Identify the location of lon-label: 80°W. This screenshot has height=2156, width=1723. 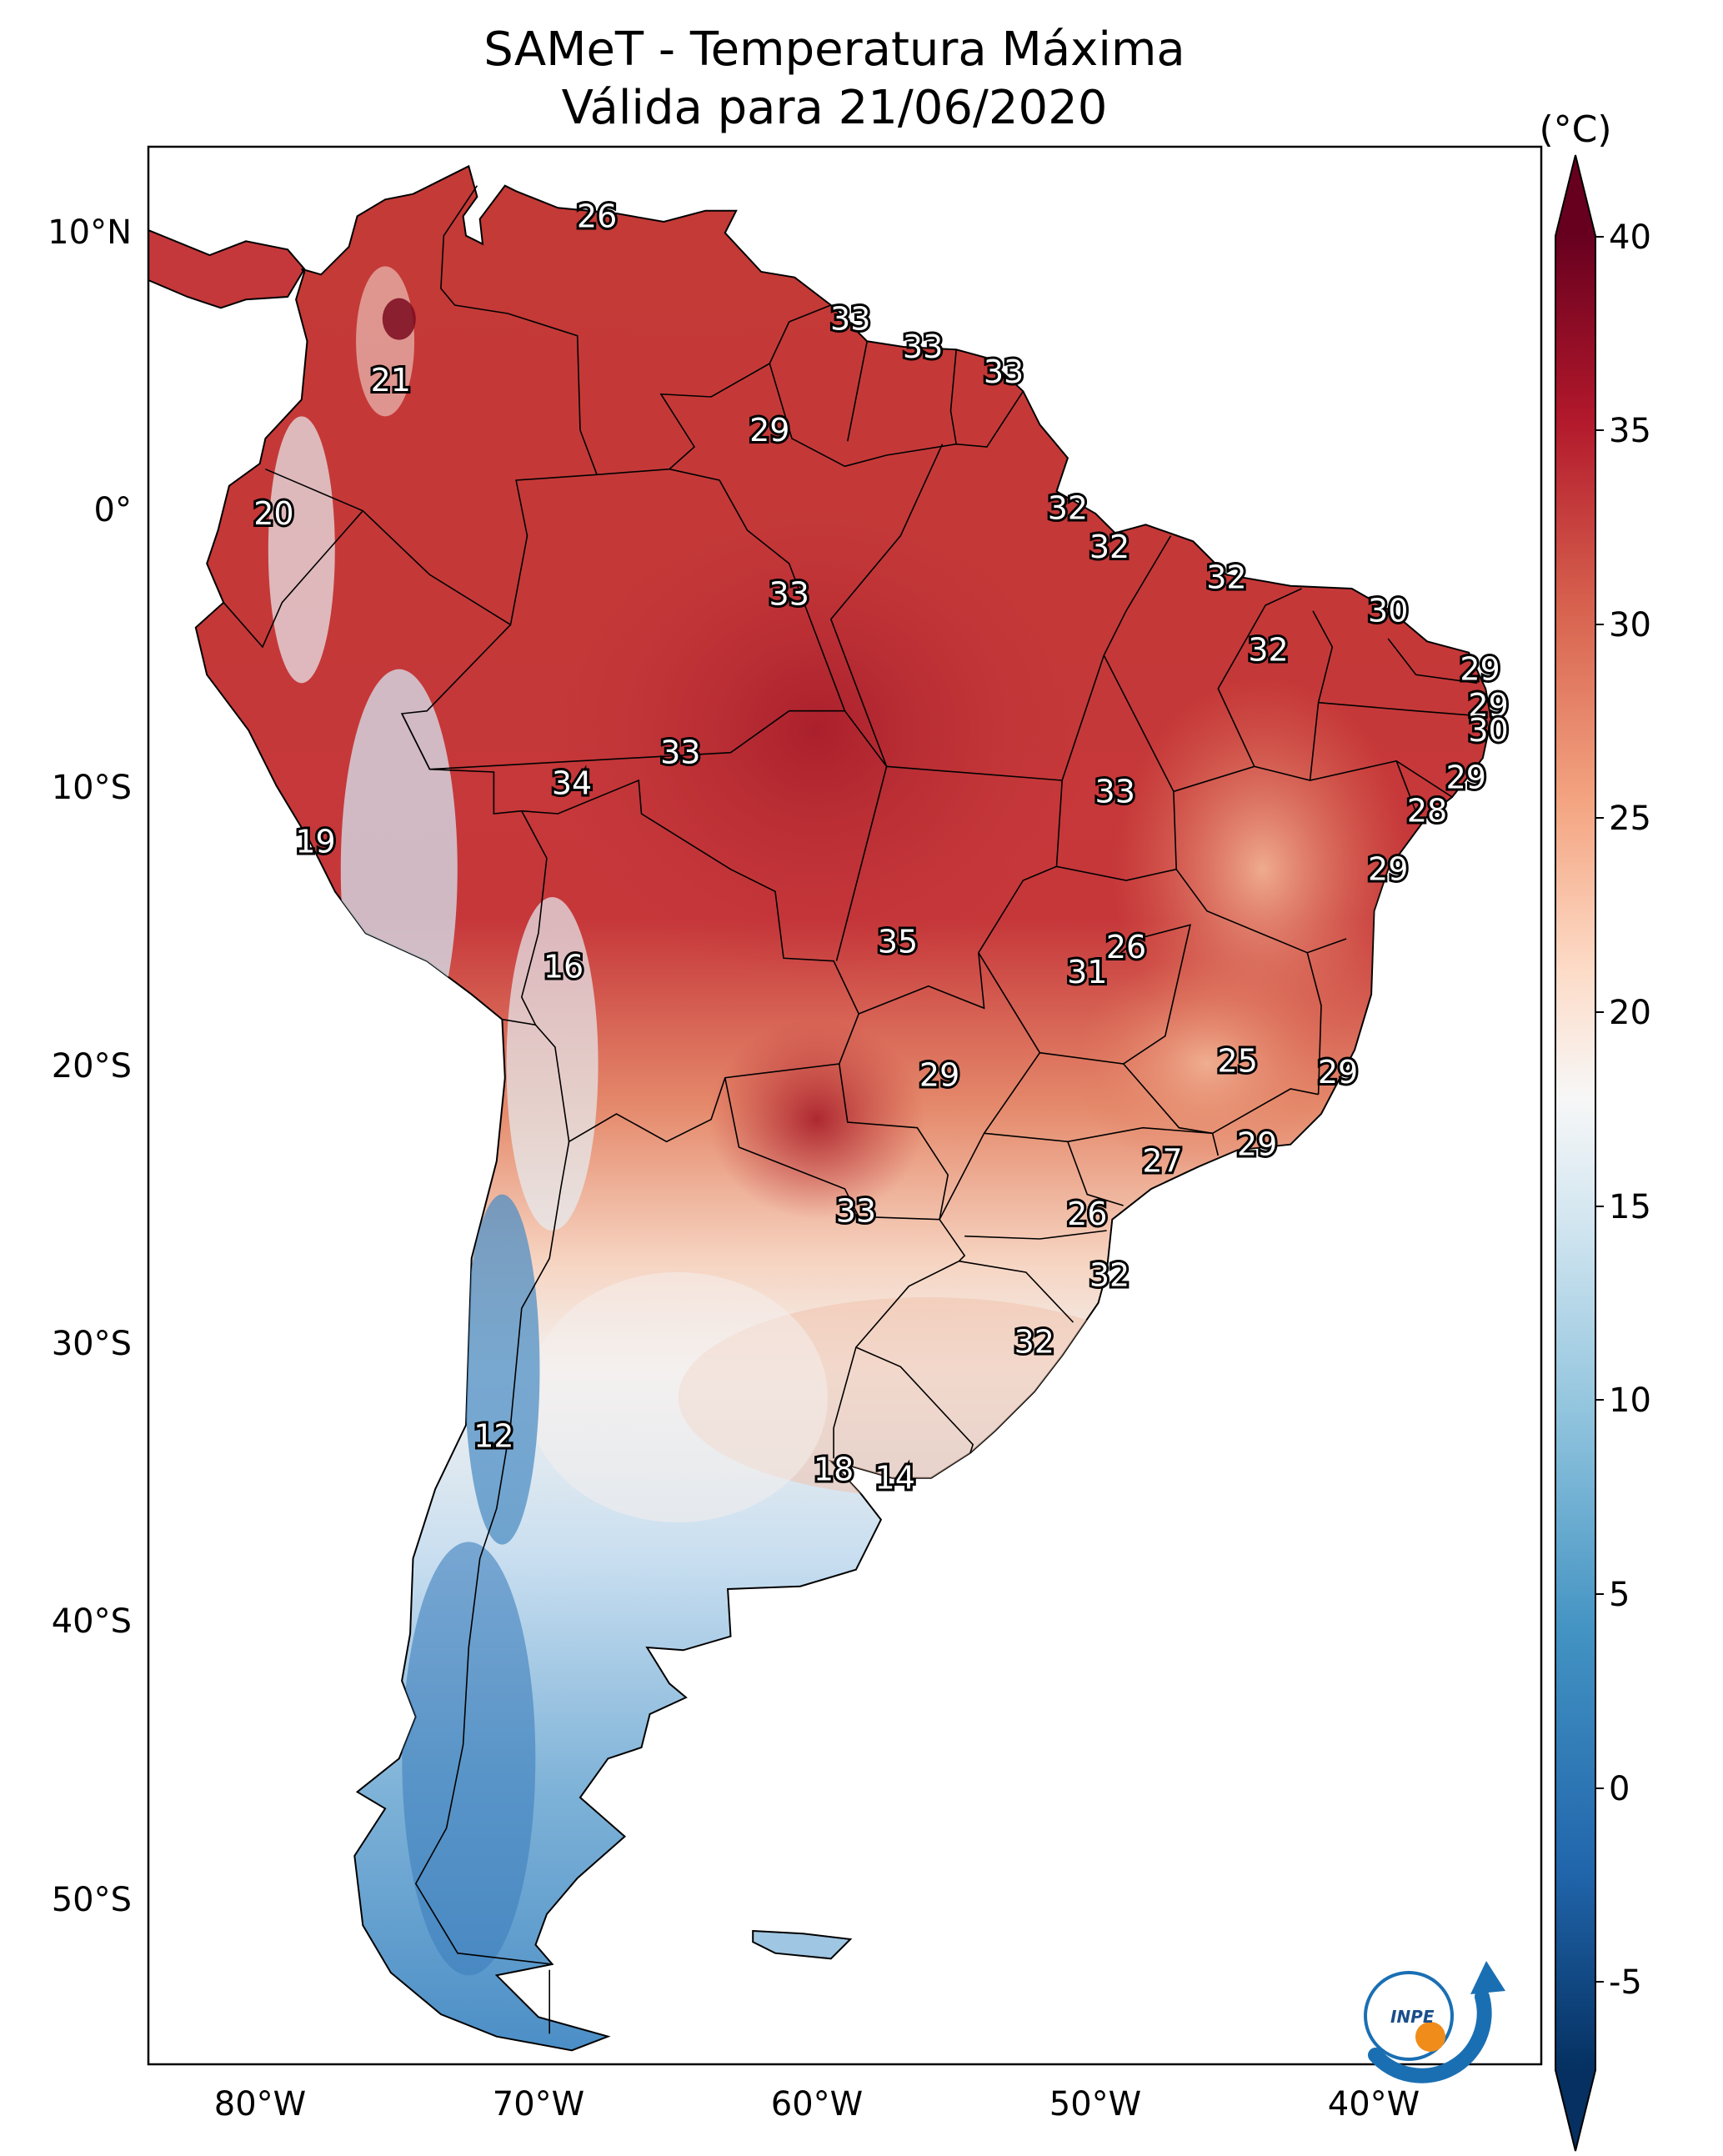
(260, 2104).